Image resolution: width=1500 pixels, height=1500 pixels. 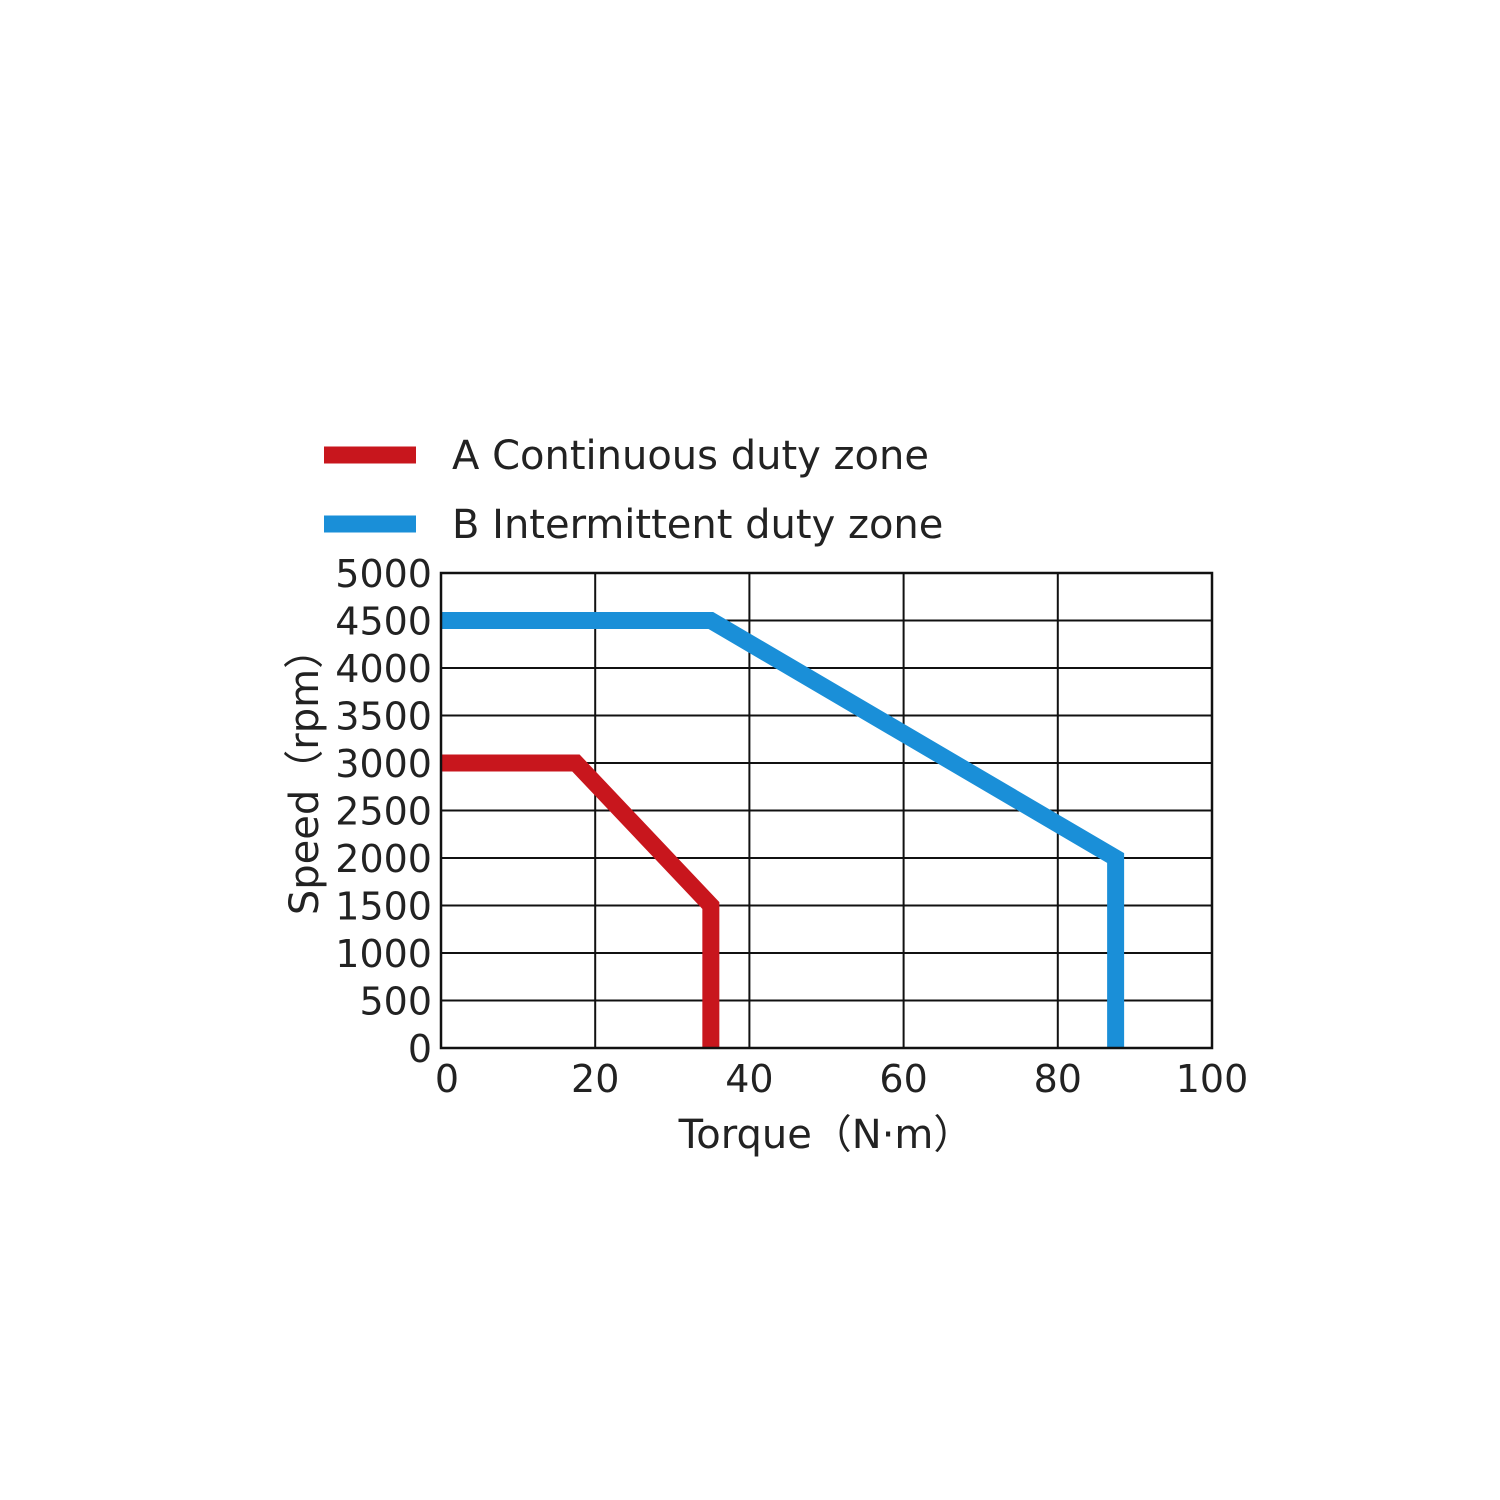 I want to click on legend-label-a: A Continuous duty zone, so click(x=690, y=456).